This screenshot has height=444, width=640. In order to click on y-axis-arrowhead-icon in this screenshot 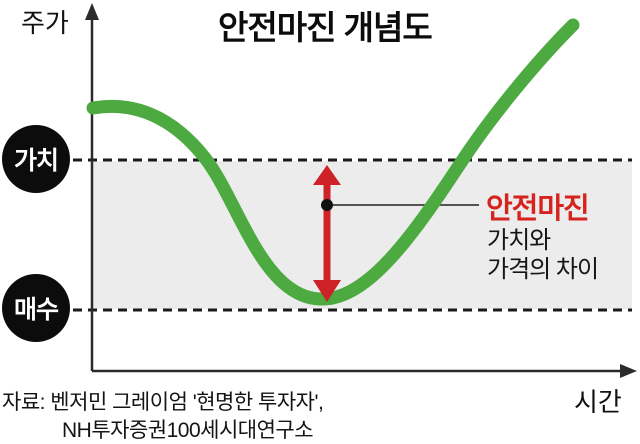, I will do `click(92, 11)`.